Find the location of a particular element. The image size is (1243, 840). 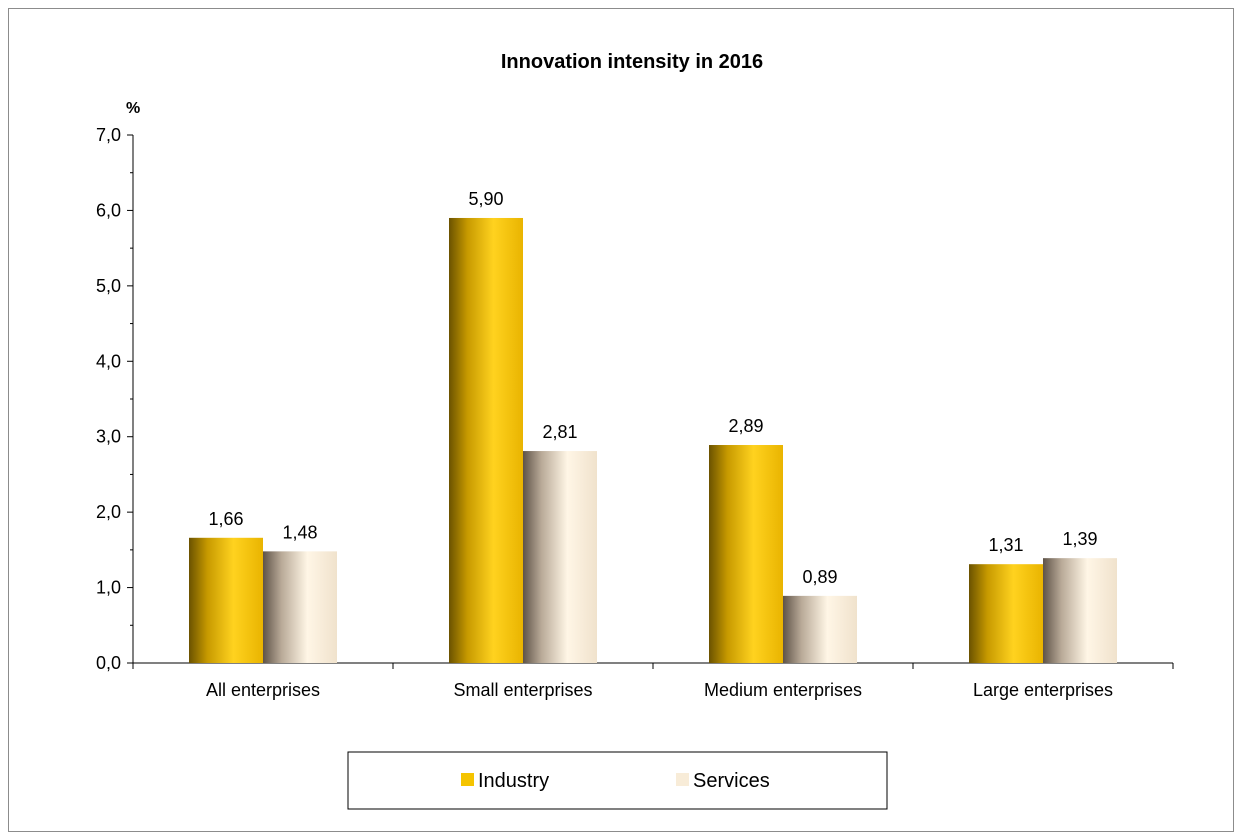

data-label: 1,39 is located at coordinates (1079, 539).